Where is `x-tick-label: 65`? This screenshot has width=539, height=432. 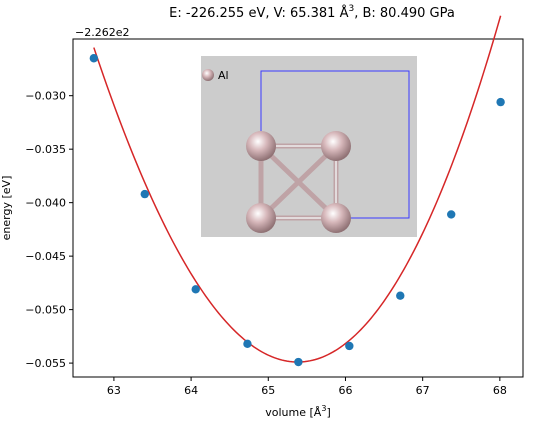
x-tick-label: 65 is located at coordinates (268, 390).